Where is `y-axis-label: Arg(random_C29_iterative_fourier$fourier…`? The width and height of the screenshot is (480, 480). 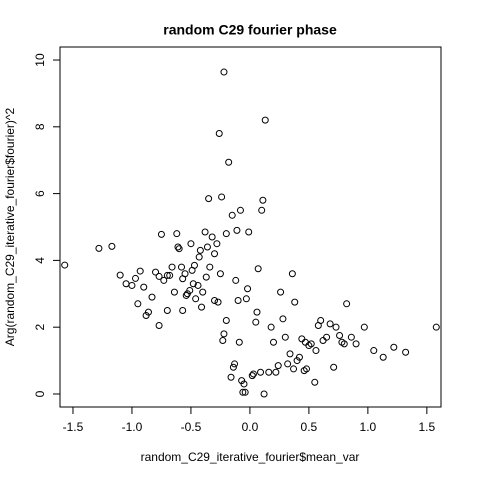
y-axis-label: Arg(random_C29_iterative_fourier$fourier… is located at coordinates (10, 226).